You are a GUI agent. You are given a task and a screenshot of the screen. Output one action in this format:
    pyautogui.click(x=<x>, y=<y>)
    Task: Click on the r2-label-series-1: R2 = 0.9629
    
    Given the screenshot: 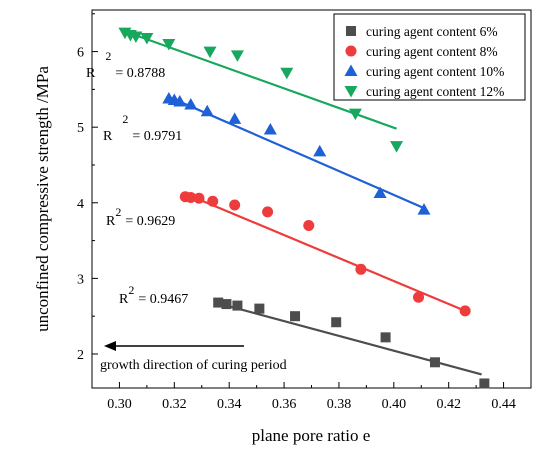 What is the action you would take?
    pyautogui.click(x=140, y=217)
    